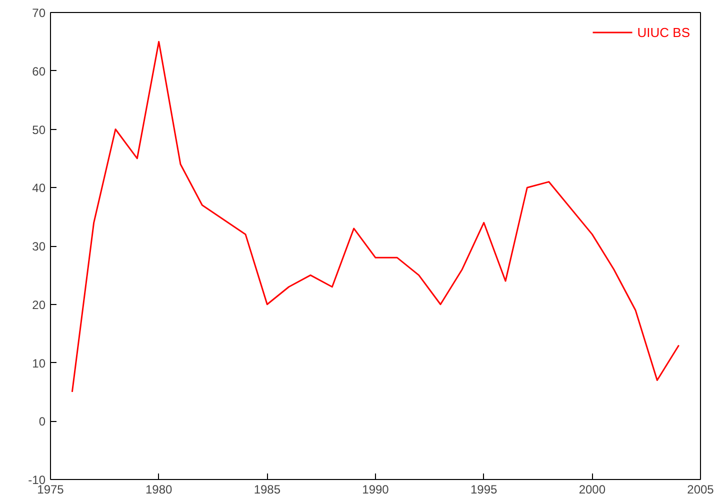 The width and height of the screenshot is (720, 504). Describe the element at coordinates (592, 489) in the screenshot. I see `x-tick-label: 2000` at that location.